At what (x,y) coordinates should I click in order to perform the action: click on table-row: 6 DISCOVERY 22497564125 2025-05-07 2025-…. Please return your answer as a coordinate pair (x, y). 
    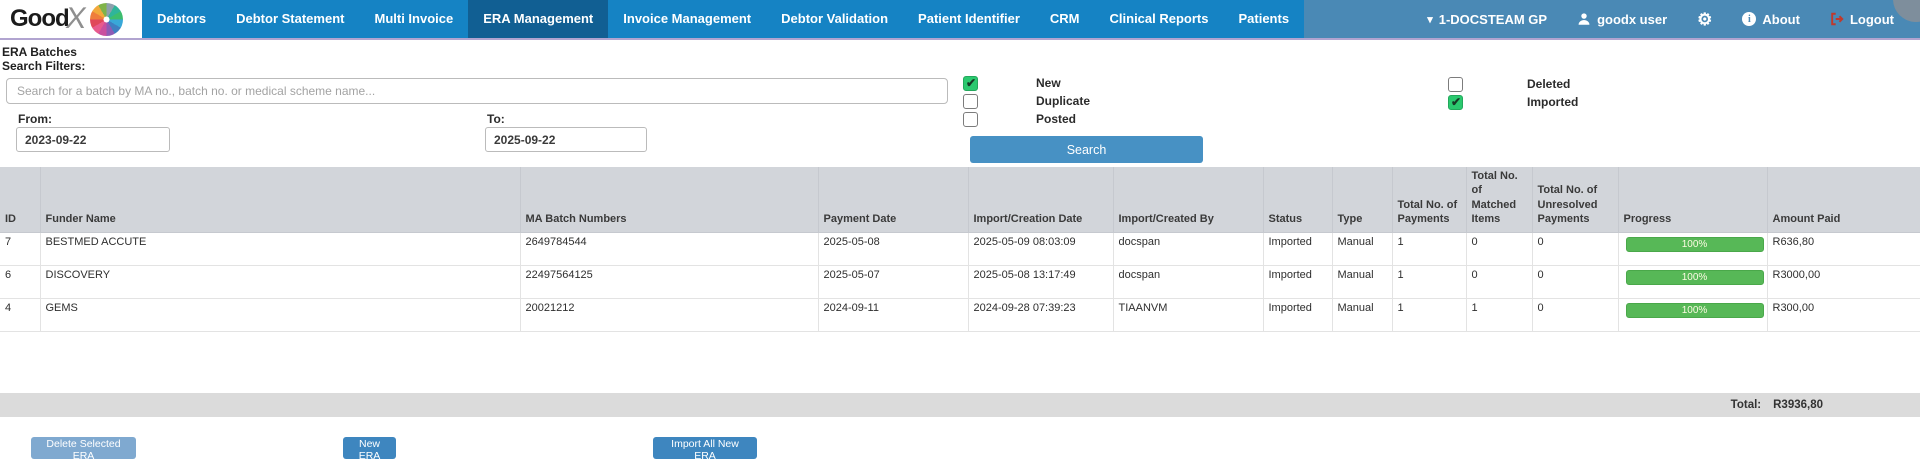
    Looking at the image, I should click on (960, 282).